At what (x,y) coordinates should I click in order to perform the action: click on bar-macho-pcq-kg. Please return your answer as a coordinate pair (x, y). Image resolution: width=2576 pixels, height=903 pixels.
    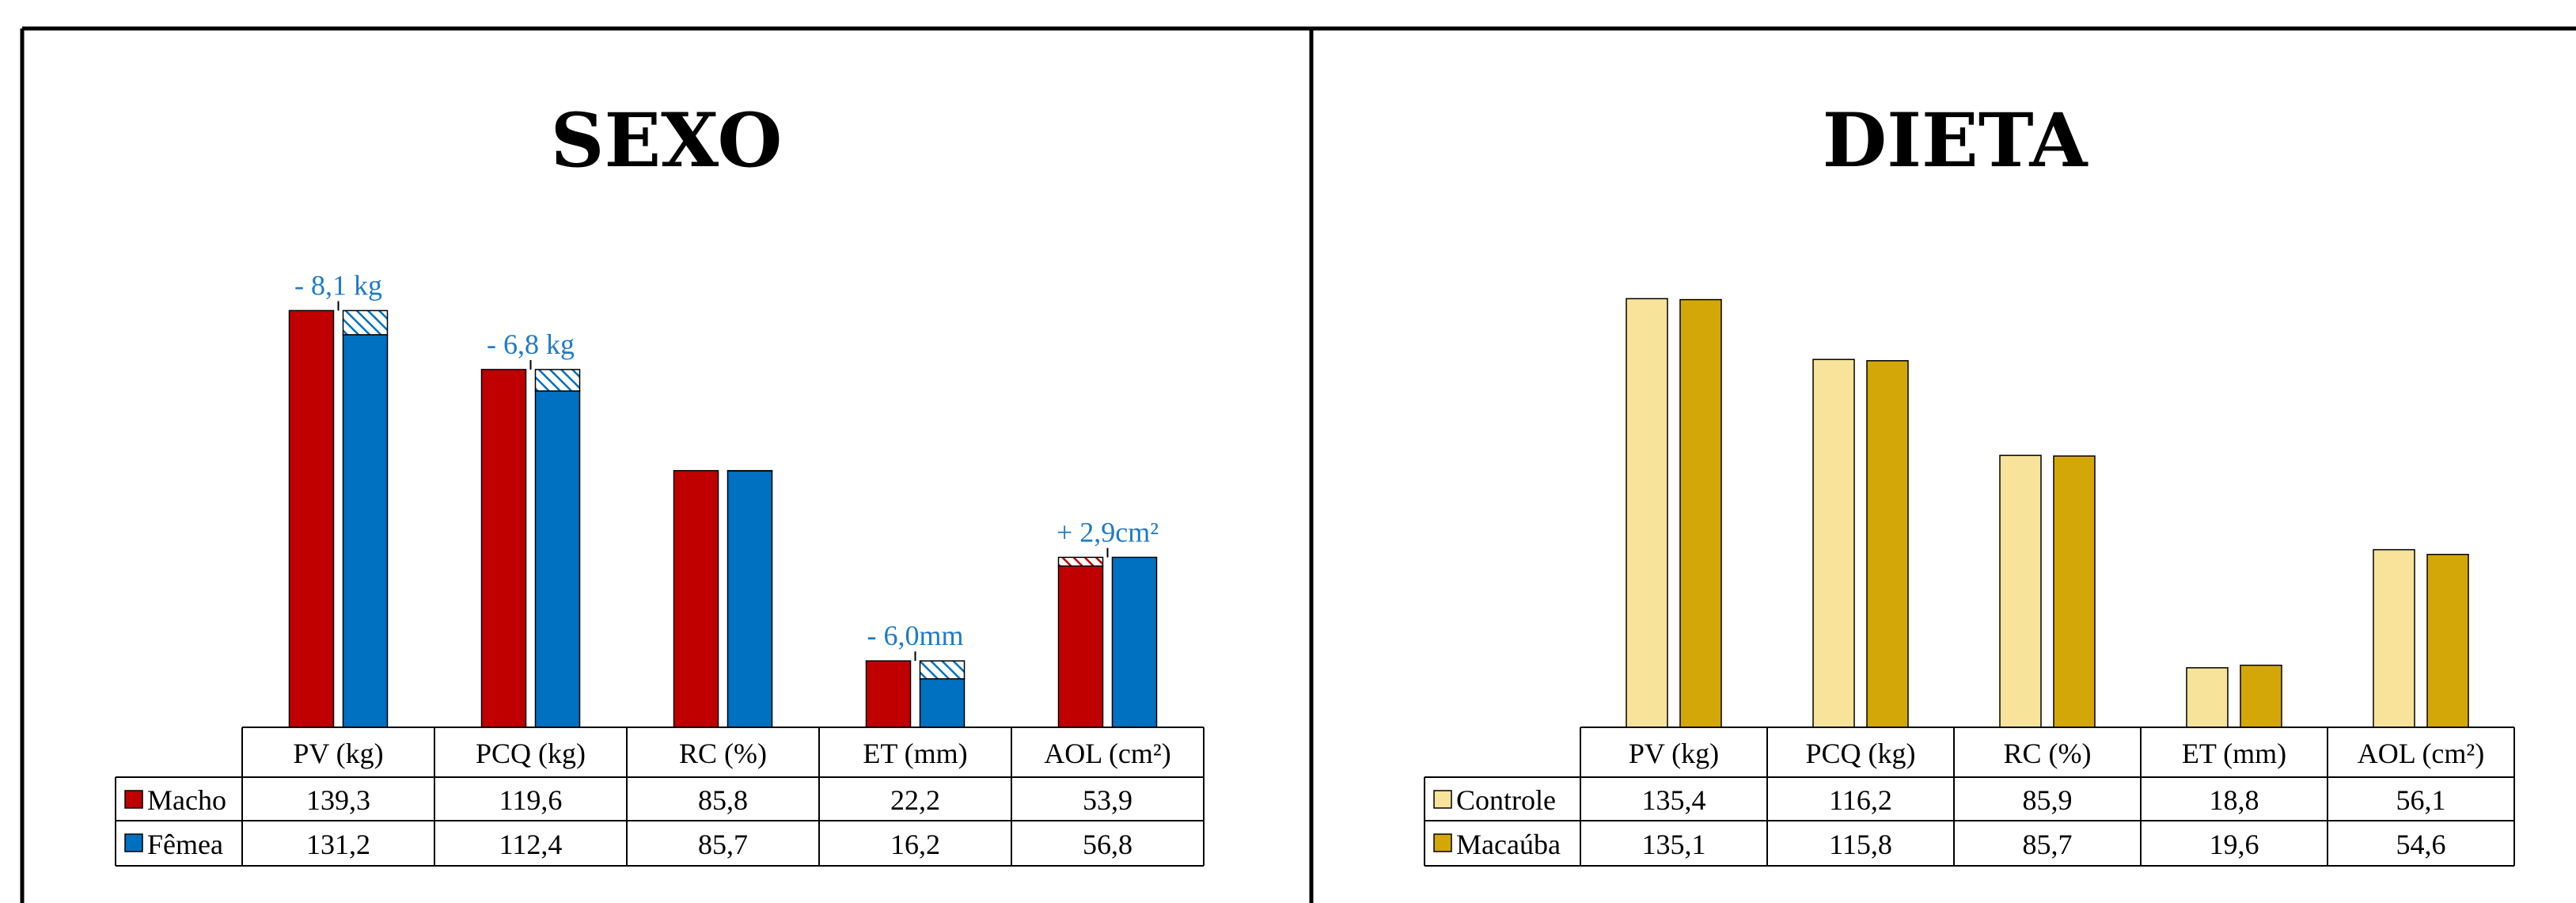
    Looking at the image, I should click on (503, 548).